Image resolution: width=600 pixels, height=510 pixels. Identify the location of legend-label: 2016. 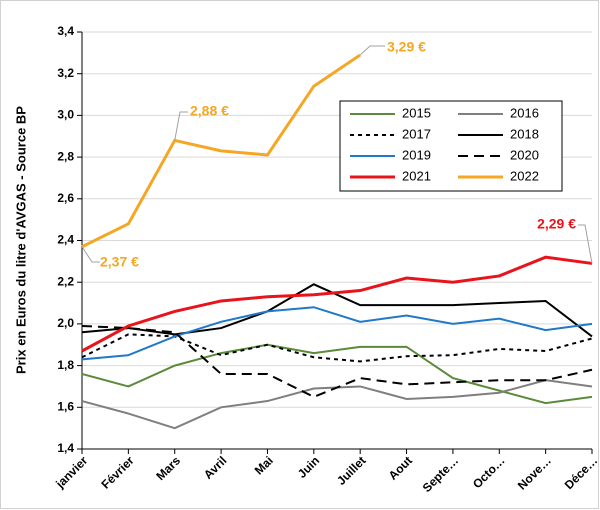
(524, 112).